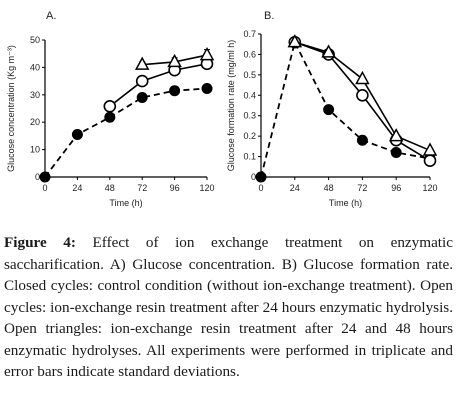 This screenshot has height=400, width=457. I want to click on y-tick-label: 0.6, so click(249, 54).